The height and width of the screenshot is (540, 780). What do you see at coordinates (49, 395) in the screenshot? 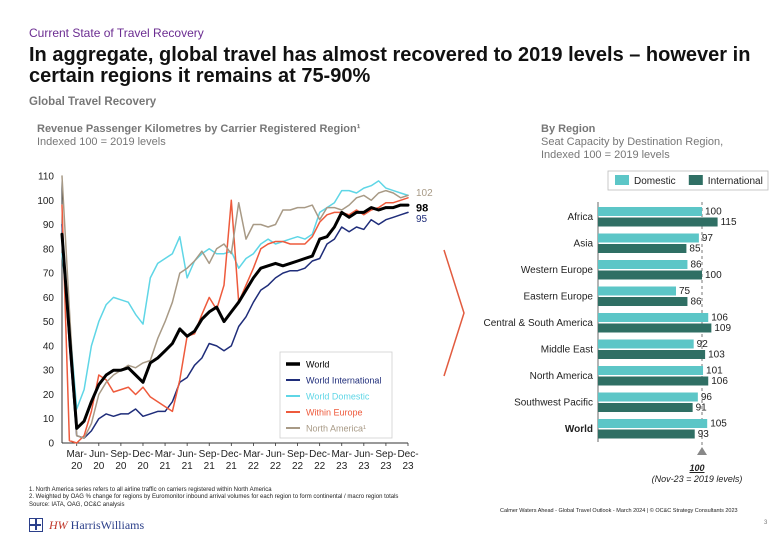
I see `y-tick-label: 20` at bounding box center [49, 395].